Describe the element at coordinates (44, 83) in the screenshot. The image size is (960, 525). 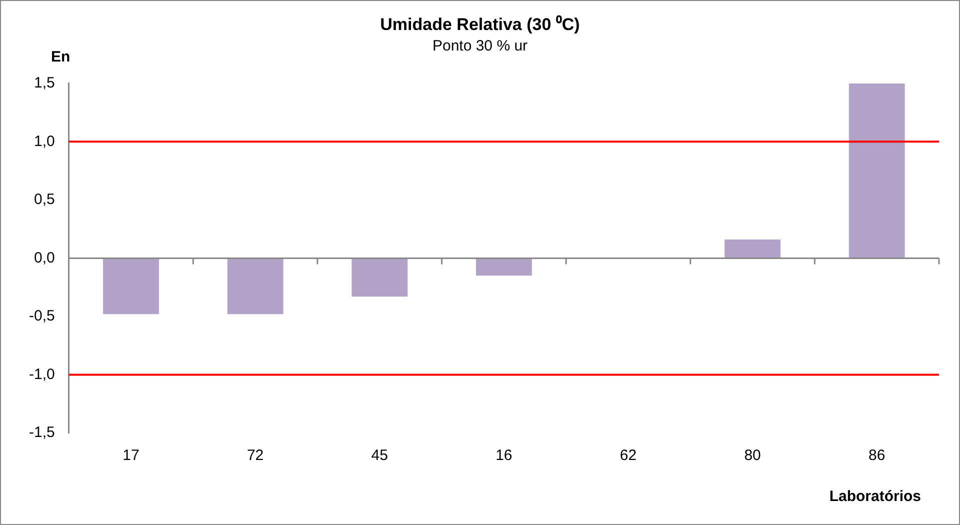
I see `y-tick-label: 1,5` at that location.